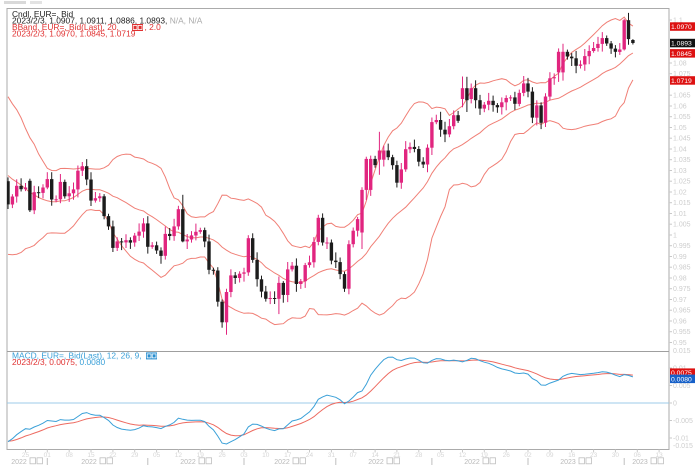 The height and width of the screenshot is (472, 695). What do you see at coordinates (681, 27) in the screenshot?
I see `svg-text: 1.0970` at bounding box center [681, 27].